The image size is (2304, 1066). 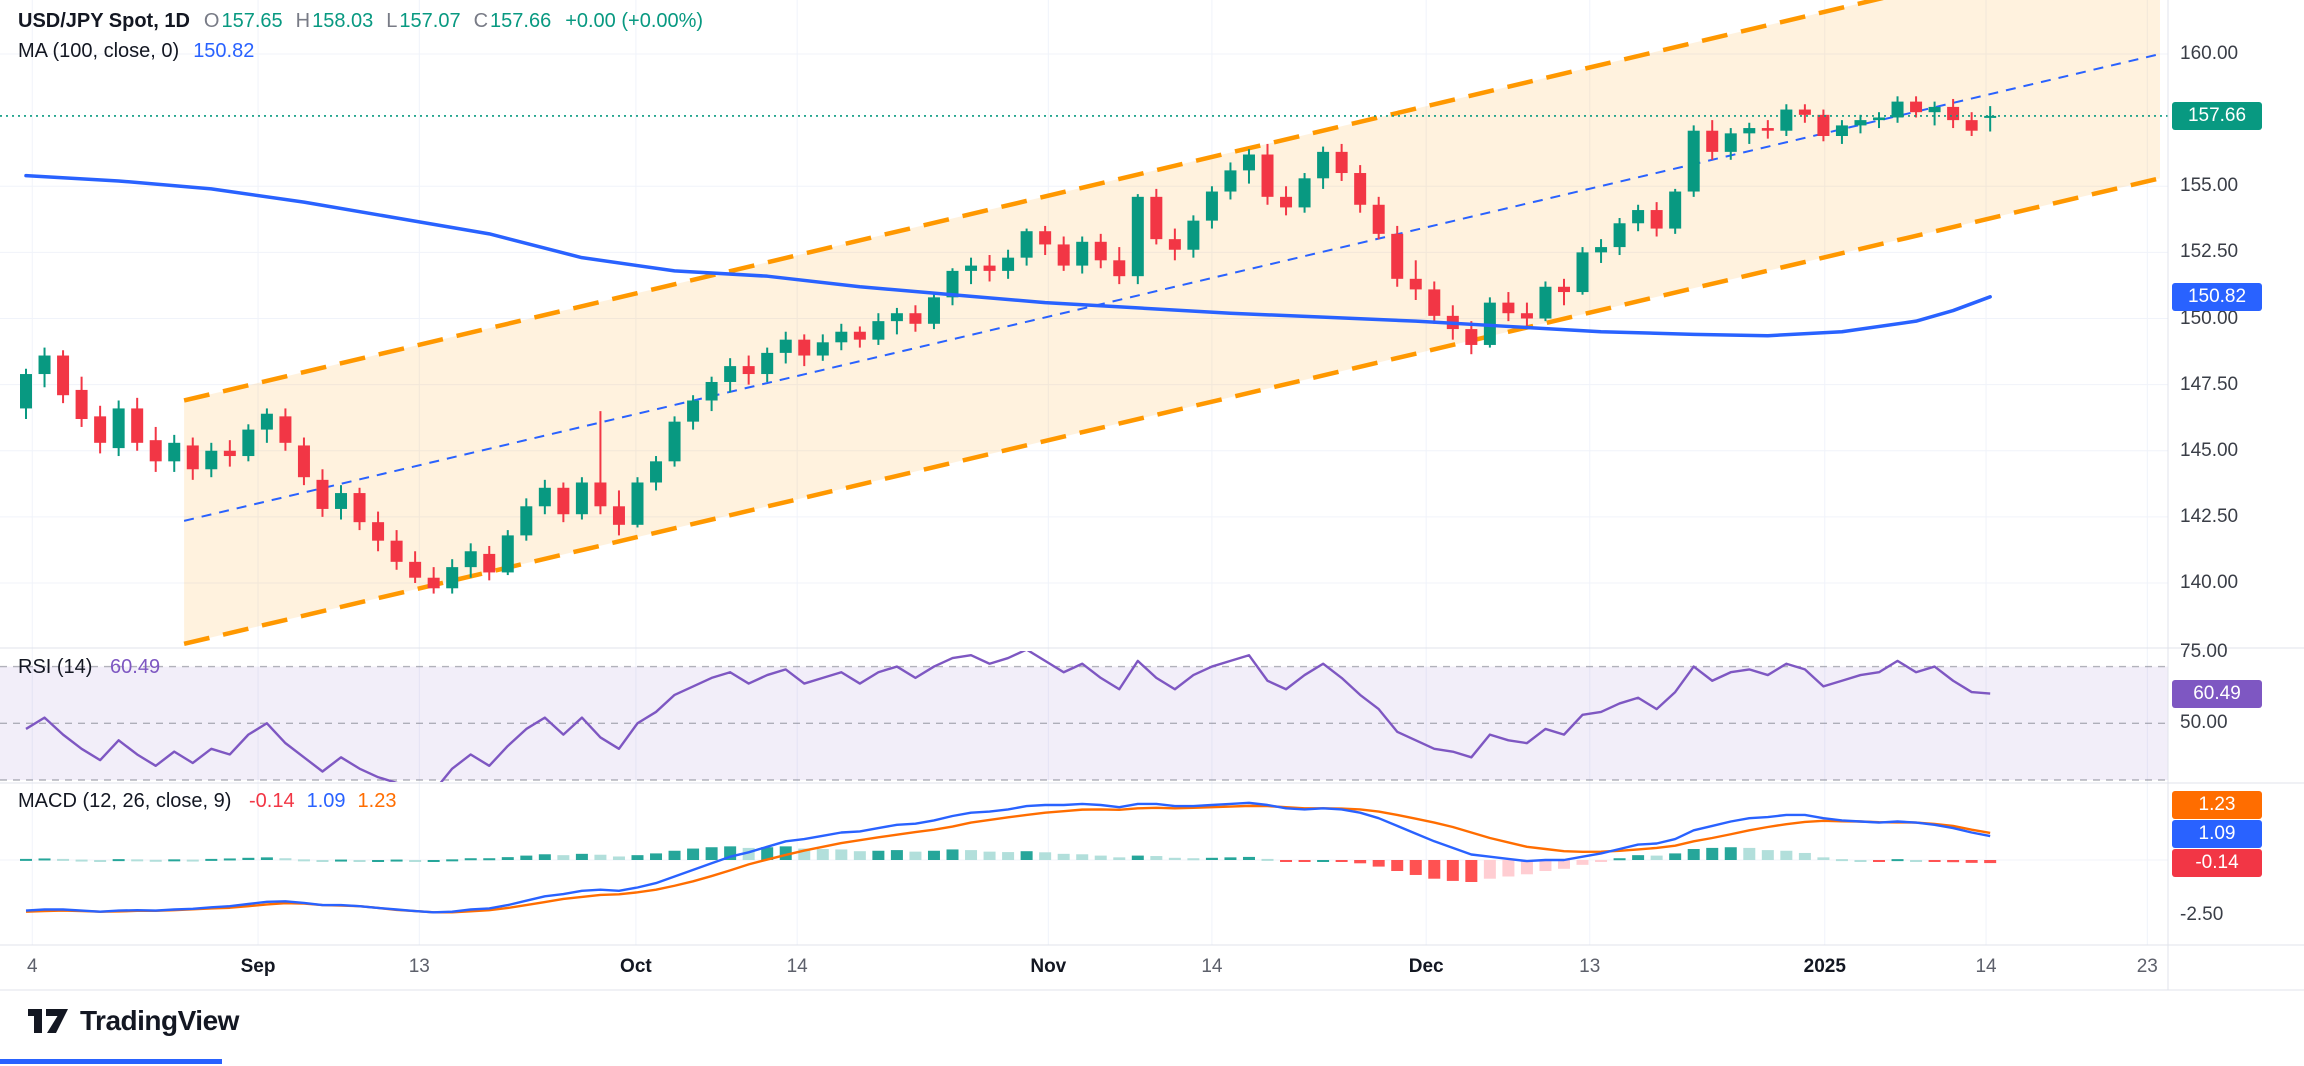 I want to click on bottom-accent-line, so click(x=111, y=1061).